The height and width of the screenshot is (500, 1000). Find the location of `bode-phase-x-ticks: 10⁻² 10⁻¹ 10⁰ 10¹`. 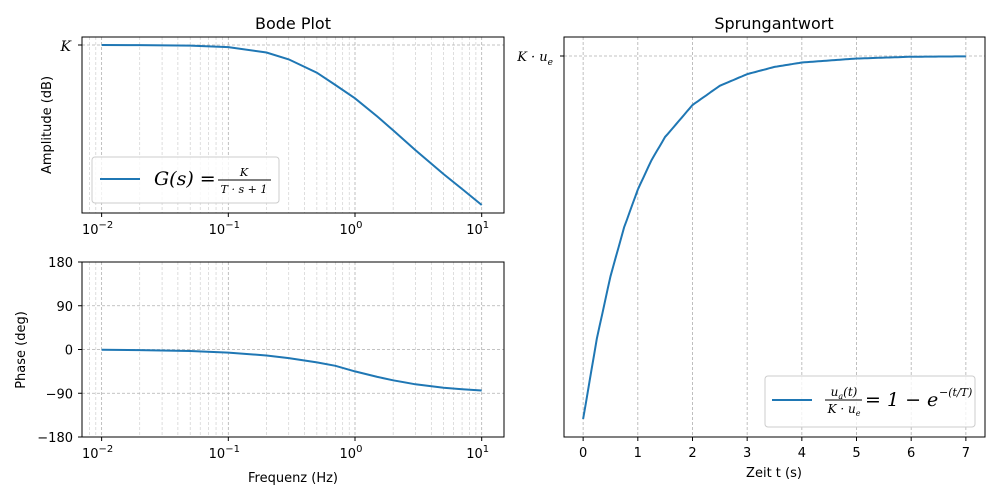

bode-phase-x-ticks: 10⁻² 10⁻¹ 10⁰ 10¹ is located at coordinates (285, 449).